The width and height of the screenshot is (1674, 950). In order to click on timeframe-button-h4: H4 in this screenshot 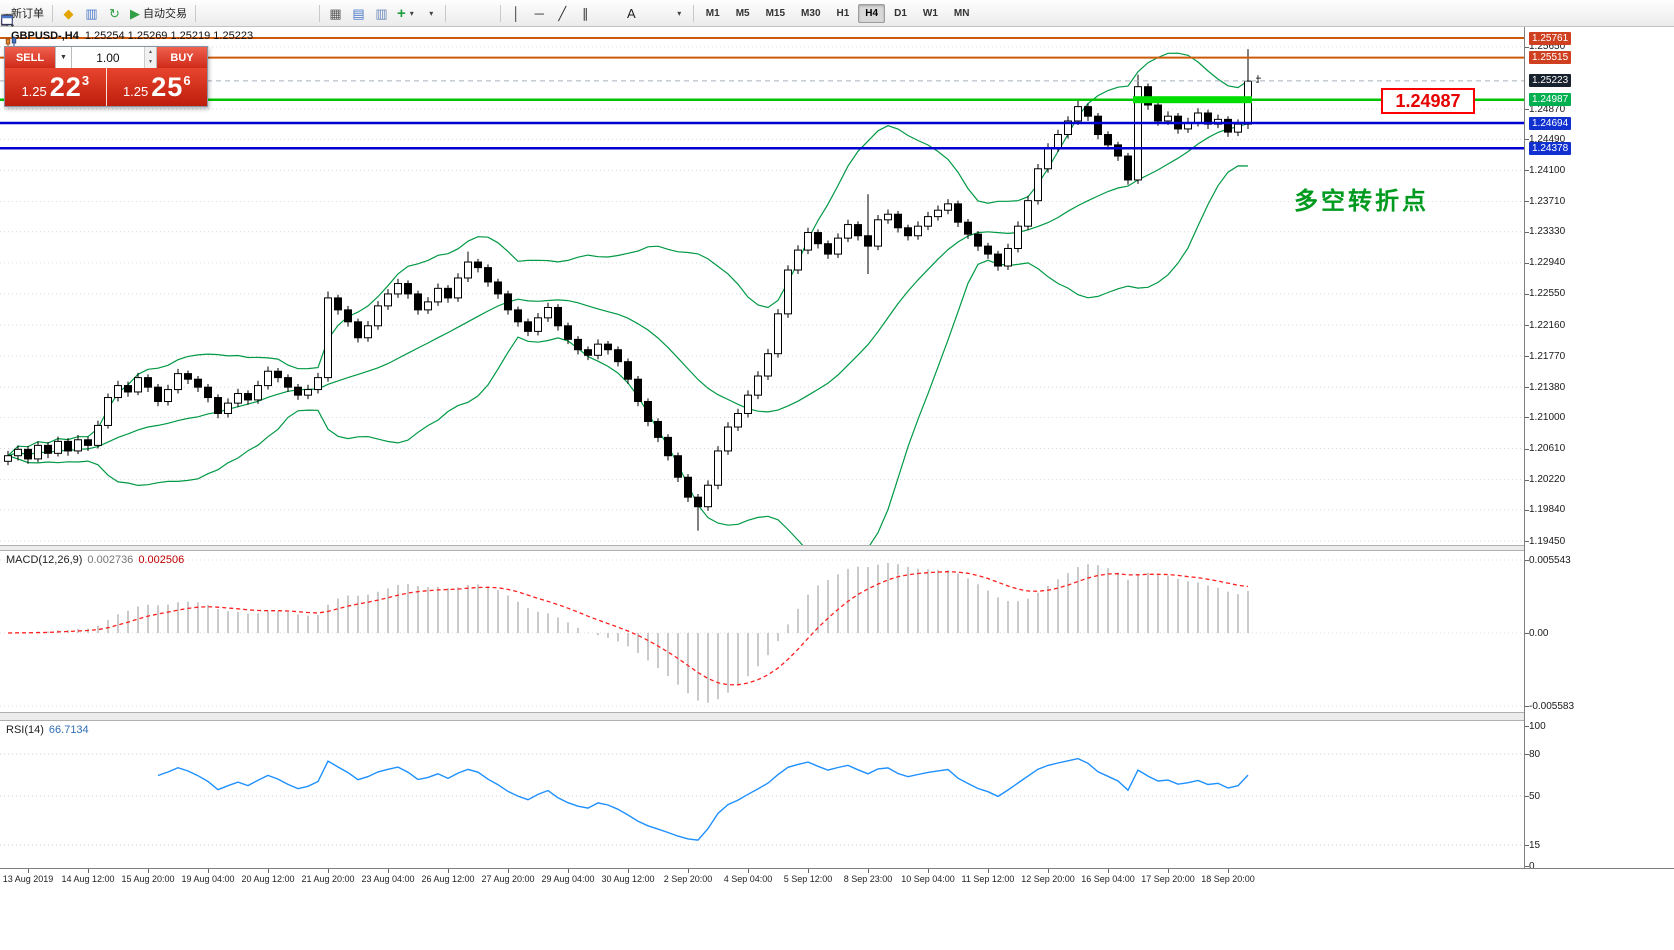, I will do `click(872, 13)`.